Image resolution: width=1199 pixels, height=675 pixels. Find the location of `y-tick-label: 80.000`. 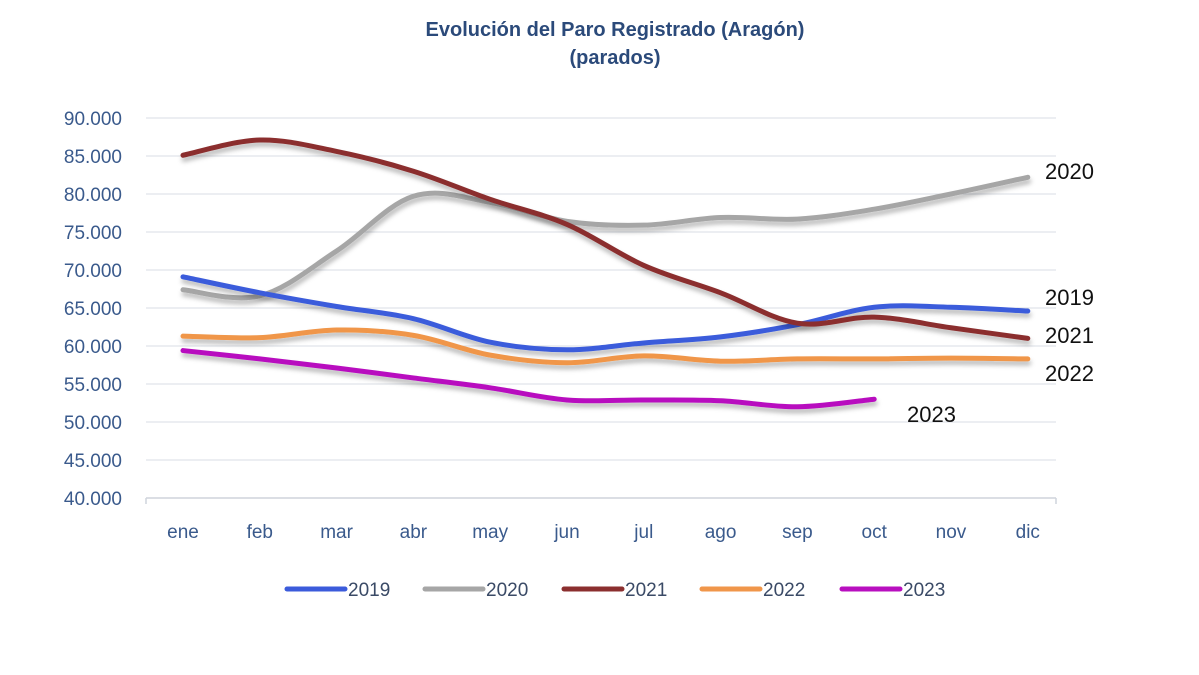

y-tick-label: 80.000 is located at coordinates (93, 195).